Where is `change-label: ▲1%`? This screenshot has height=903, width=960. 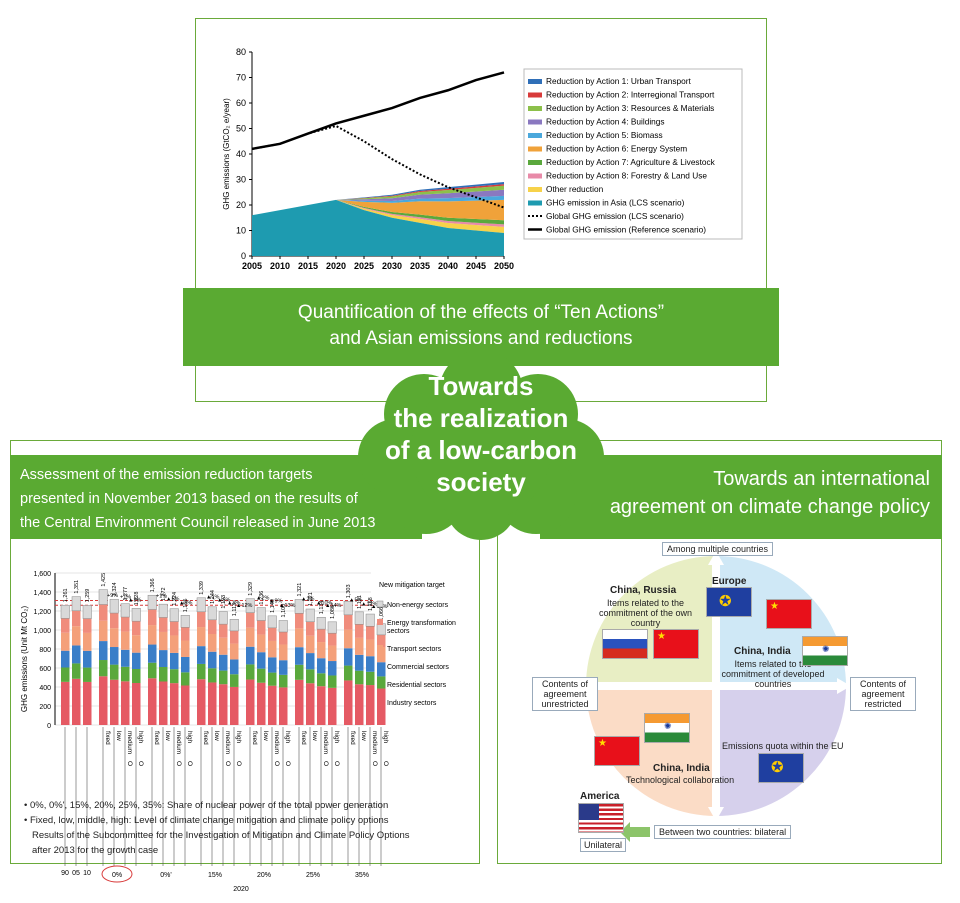 change-label: ▲1% is located at coordinates (213, 598).